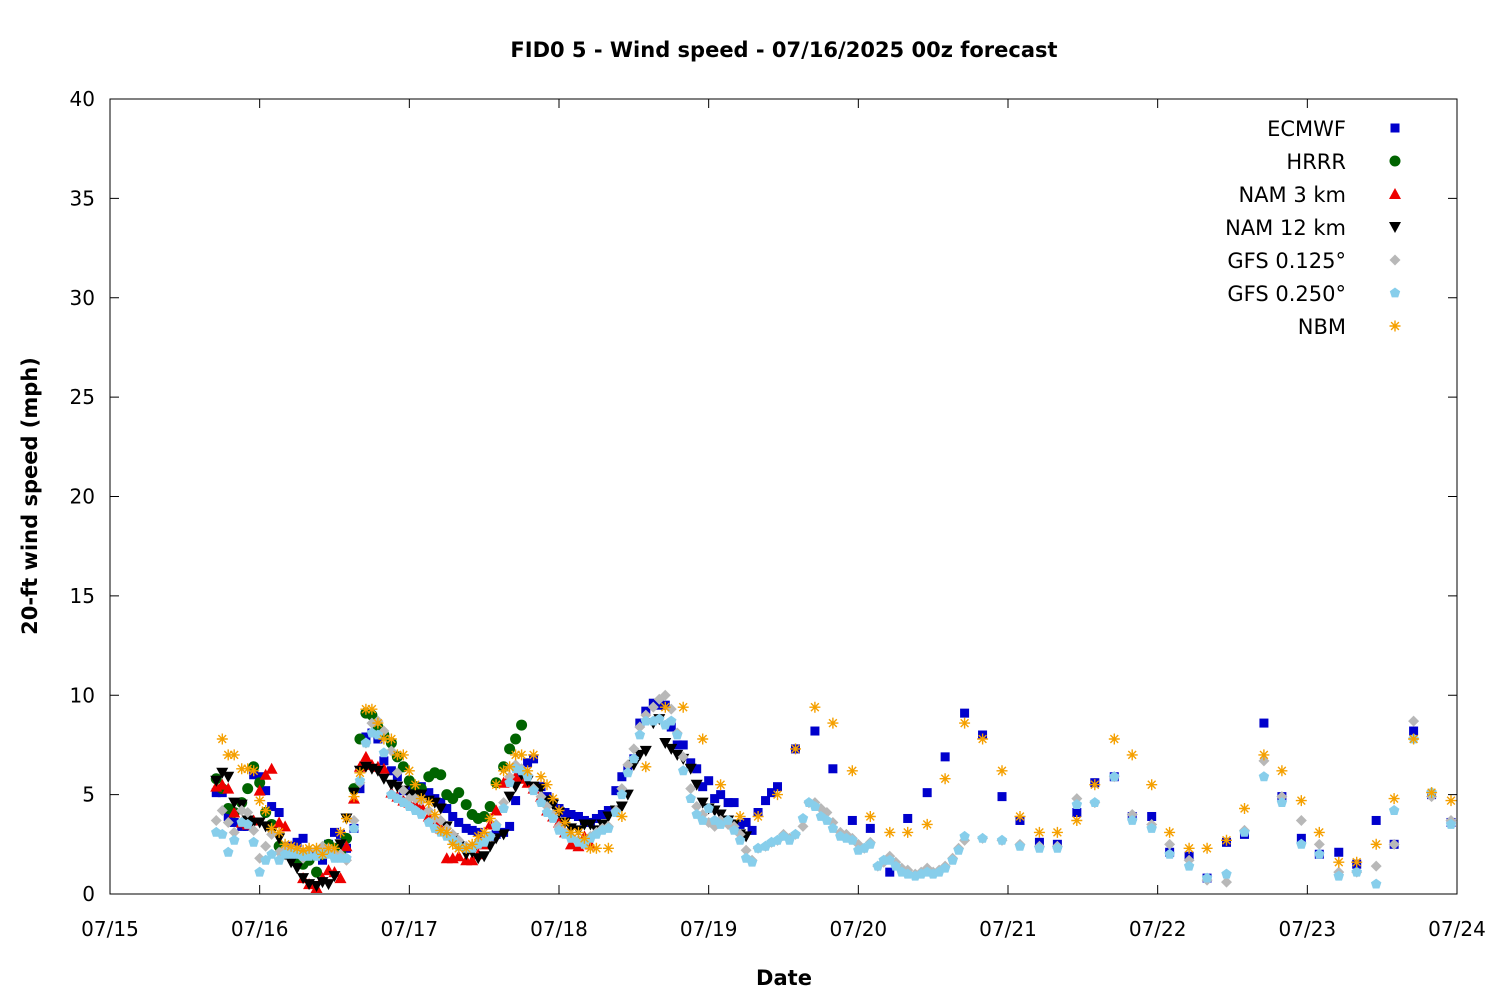 This screenshot has width=1500, height=1000. Describe the element at coordinates (709, 929) in the screenshot. I see `x-tick-label: 07/19` at that location.